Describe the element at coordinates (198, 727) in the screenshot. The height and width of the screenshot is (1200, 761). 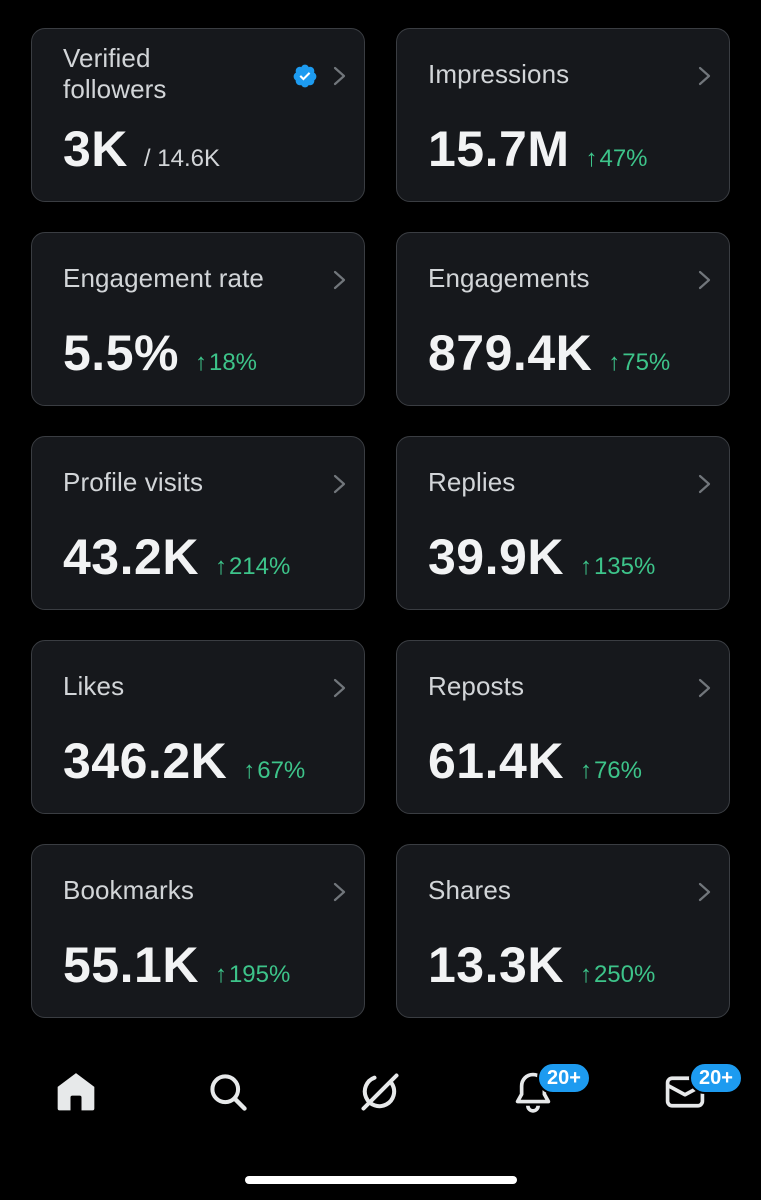
I see `card-likes: Likes 346.2K ↑ 67%` at that location.